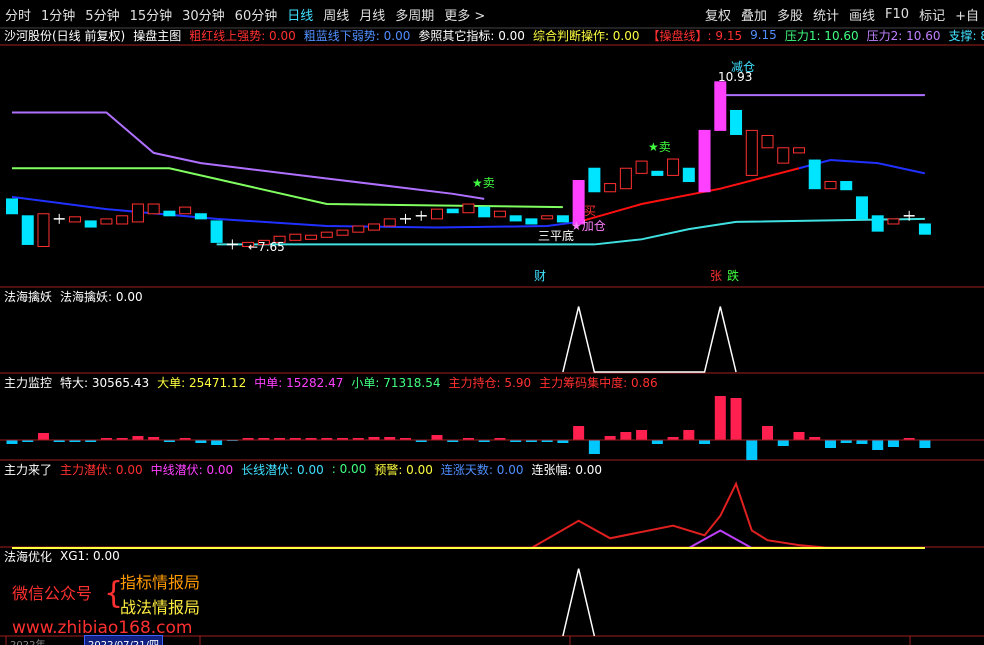 The width and height of the screenshot is (984, 645). Describe the element at coordinates (966, 35) in the screenshot. I see `header-item: 支撑: 8.0` at that location.